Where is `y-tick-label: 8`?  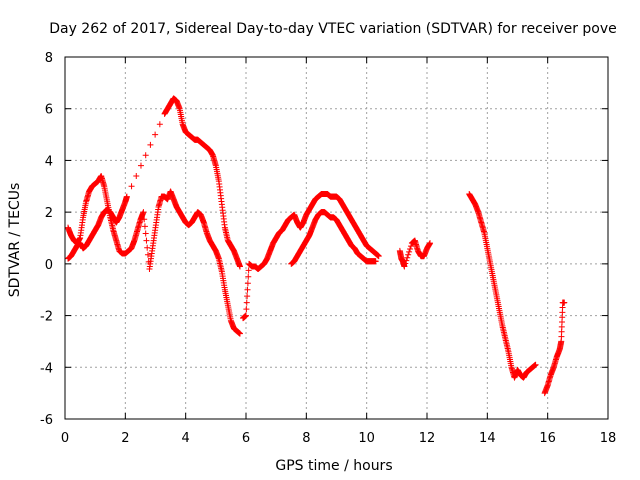
y-tick-label: 8 is located at coordinates (49, 58).